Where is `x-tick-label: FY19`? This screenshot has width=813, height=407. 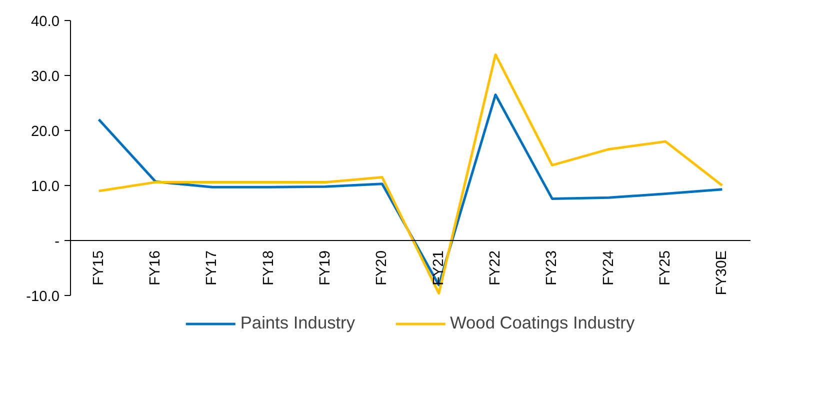
x-tick-label: FY19 is located at coordinates (326, 268).